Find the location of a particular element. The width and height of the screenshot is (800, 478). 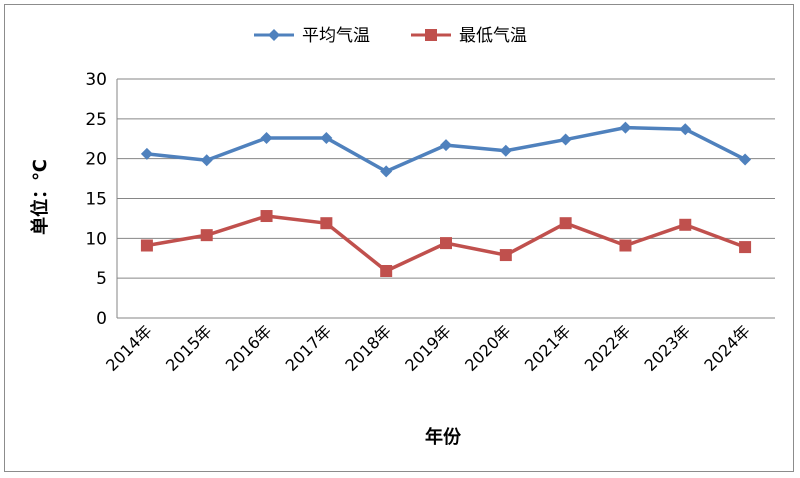

y-tick-label: 10 is located at coordinates (96, 239).